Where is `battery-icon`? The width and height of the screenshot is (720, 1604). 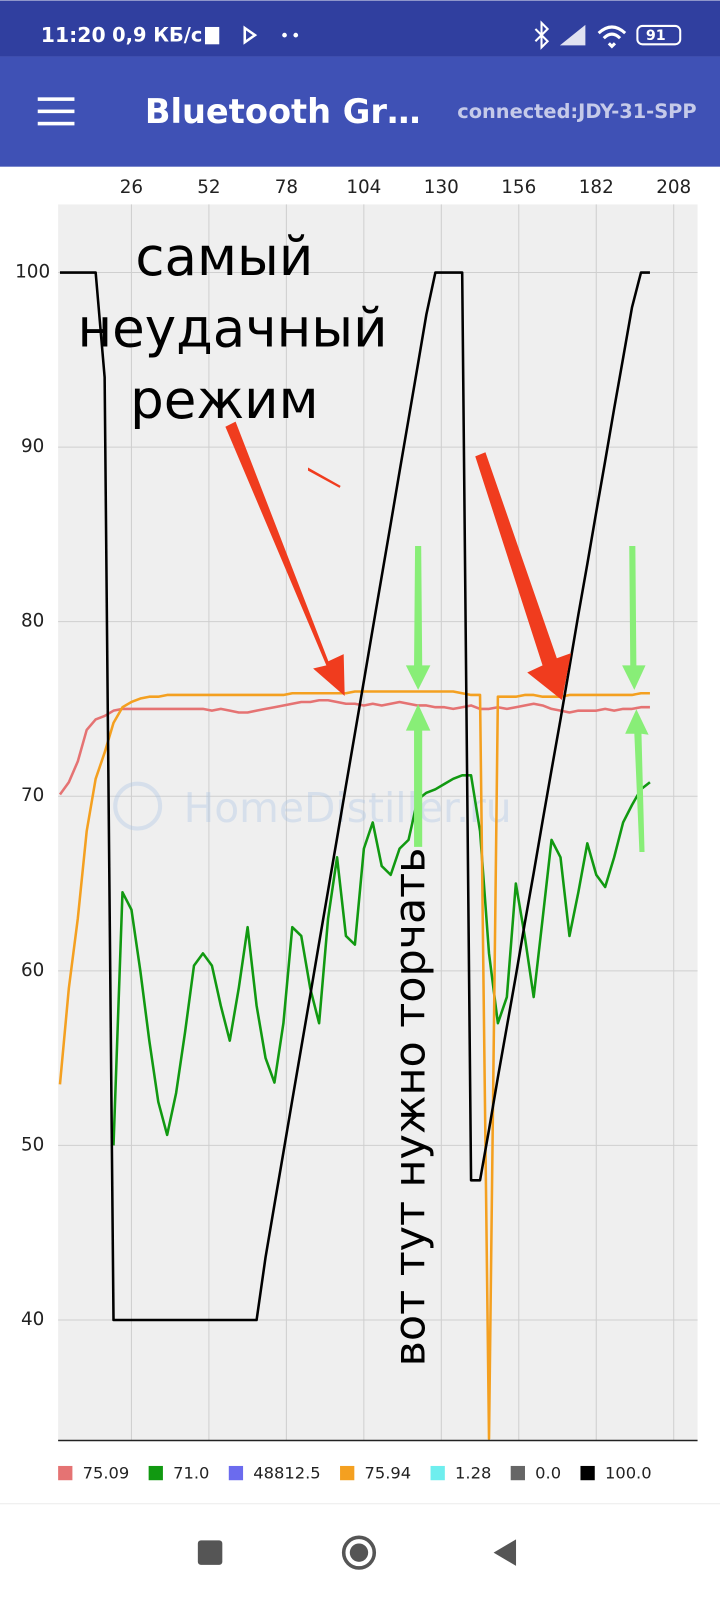
battery-icon is located at coordinates (659, 35).